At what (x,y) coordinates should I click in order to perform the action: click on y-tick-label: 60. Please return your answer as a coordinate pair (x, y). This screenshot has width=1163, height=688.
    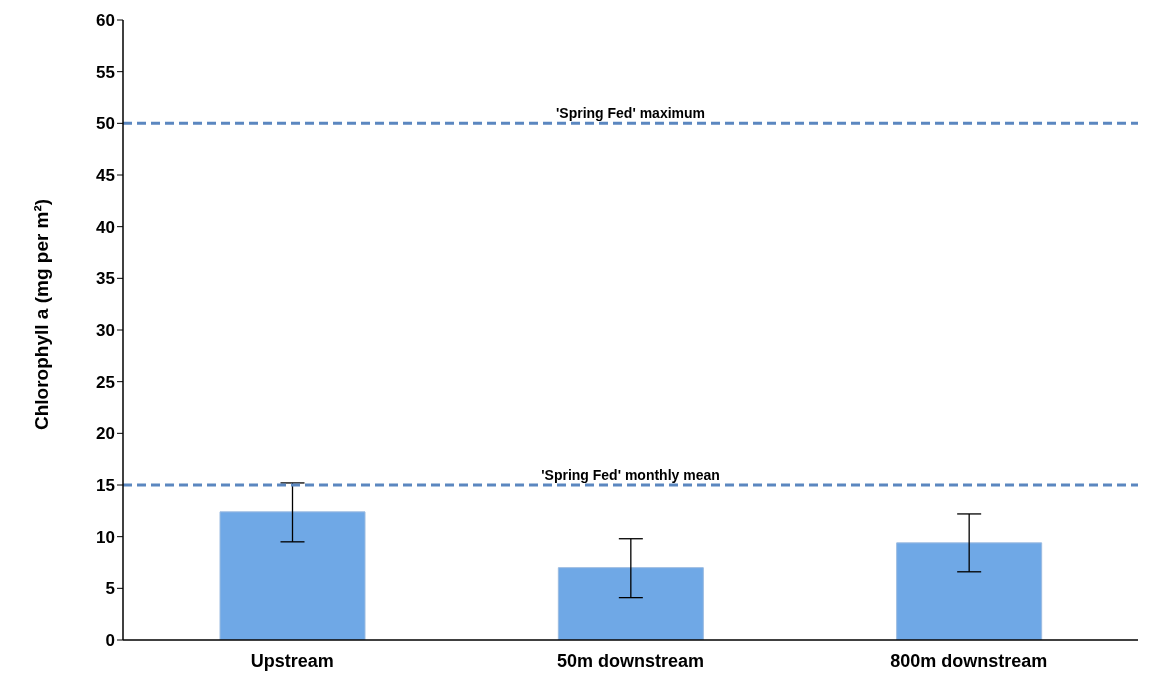
    Looking at the image, I should click on (105, 21).